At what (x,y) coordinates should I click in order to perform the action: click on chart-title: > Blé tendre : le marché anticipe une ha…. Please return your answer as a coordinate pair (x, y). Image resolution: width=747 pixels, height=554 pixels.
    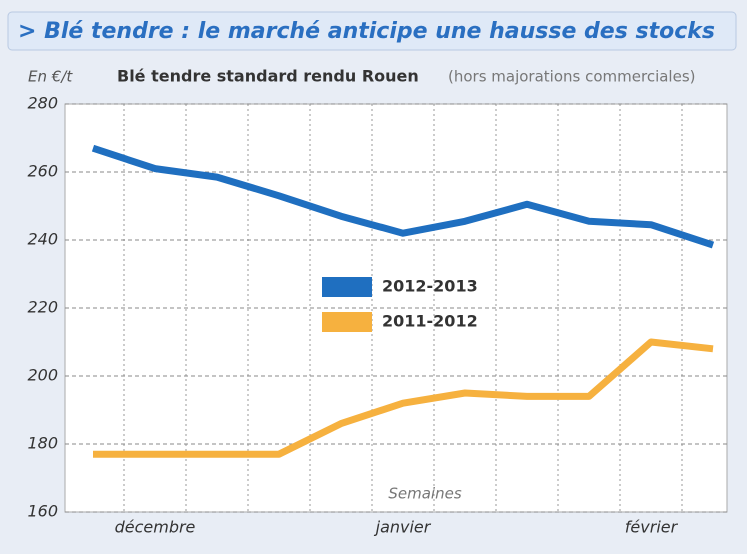
    Looking at the image, I should click on (366, 31).